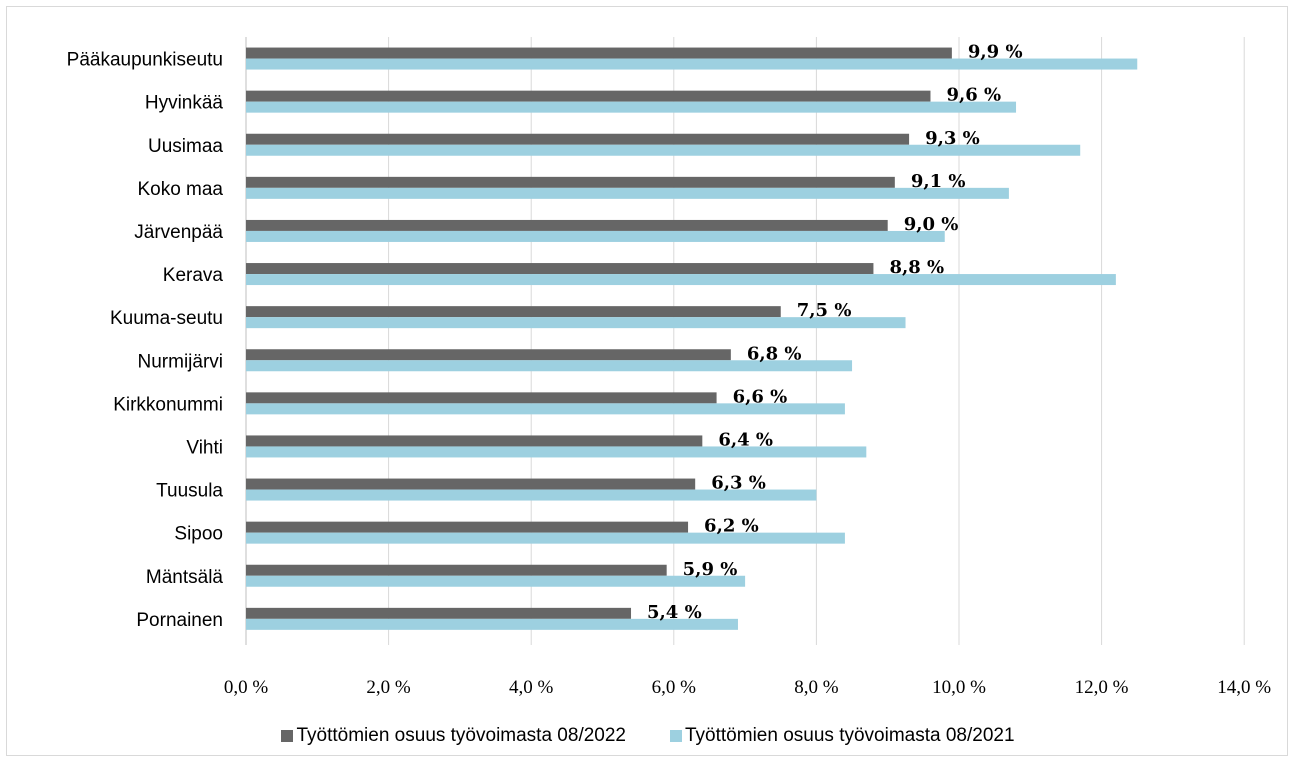 This screenshot has height=763, width=1296. What do you see at coordinates (710, 569) in the screenshot?
I see `data-label: 5,9 %` at bounding box center [710, 569].